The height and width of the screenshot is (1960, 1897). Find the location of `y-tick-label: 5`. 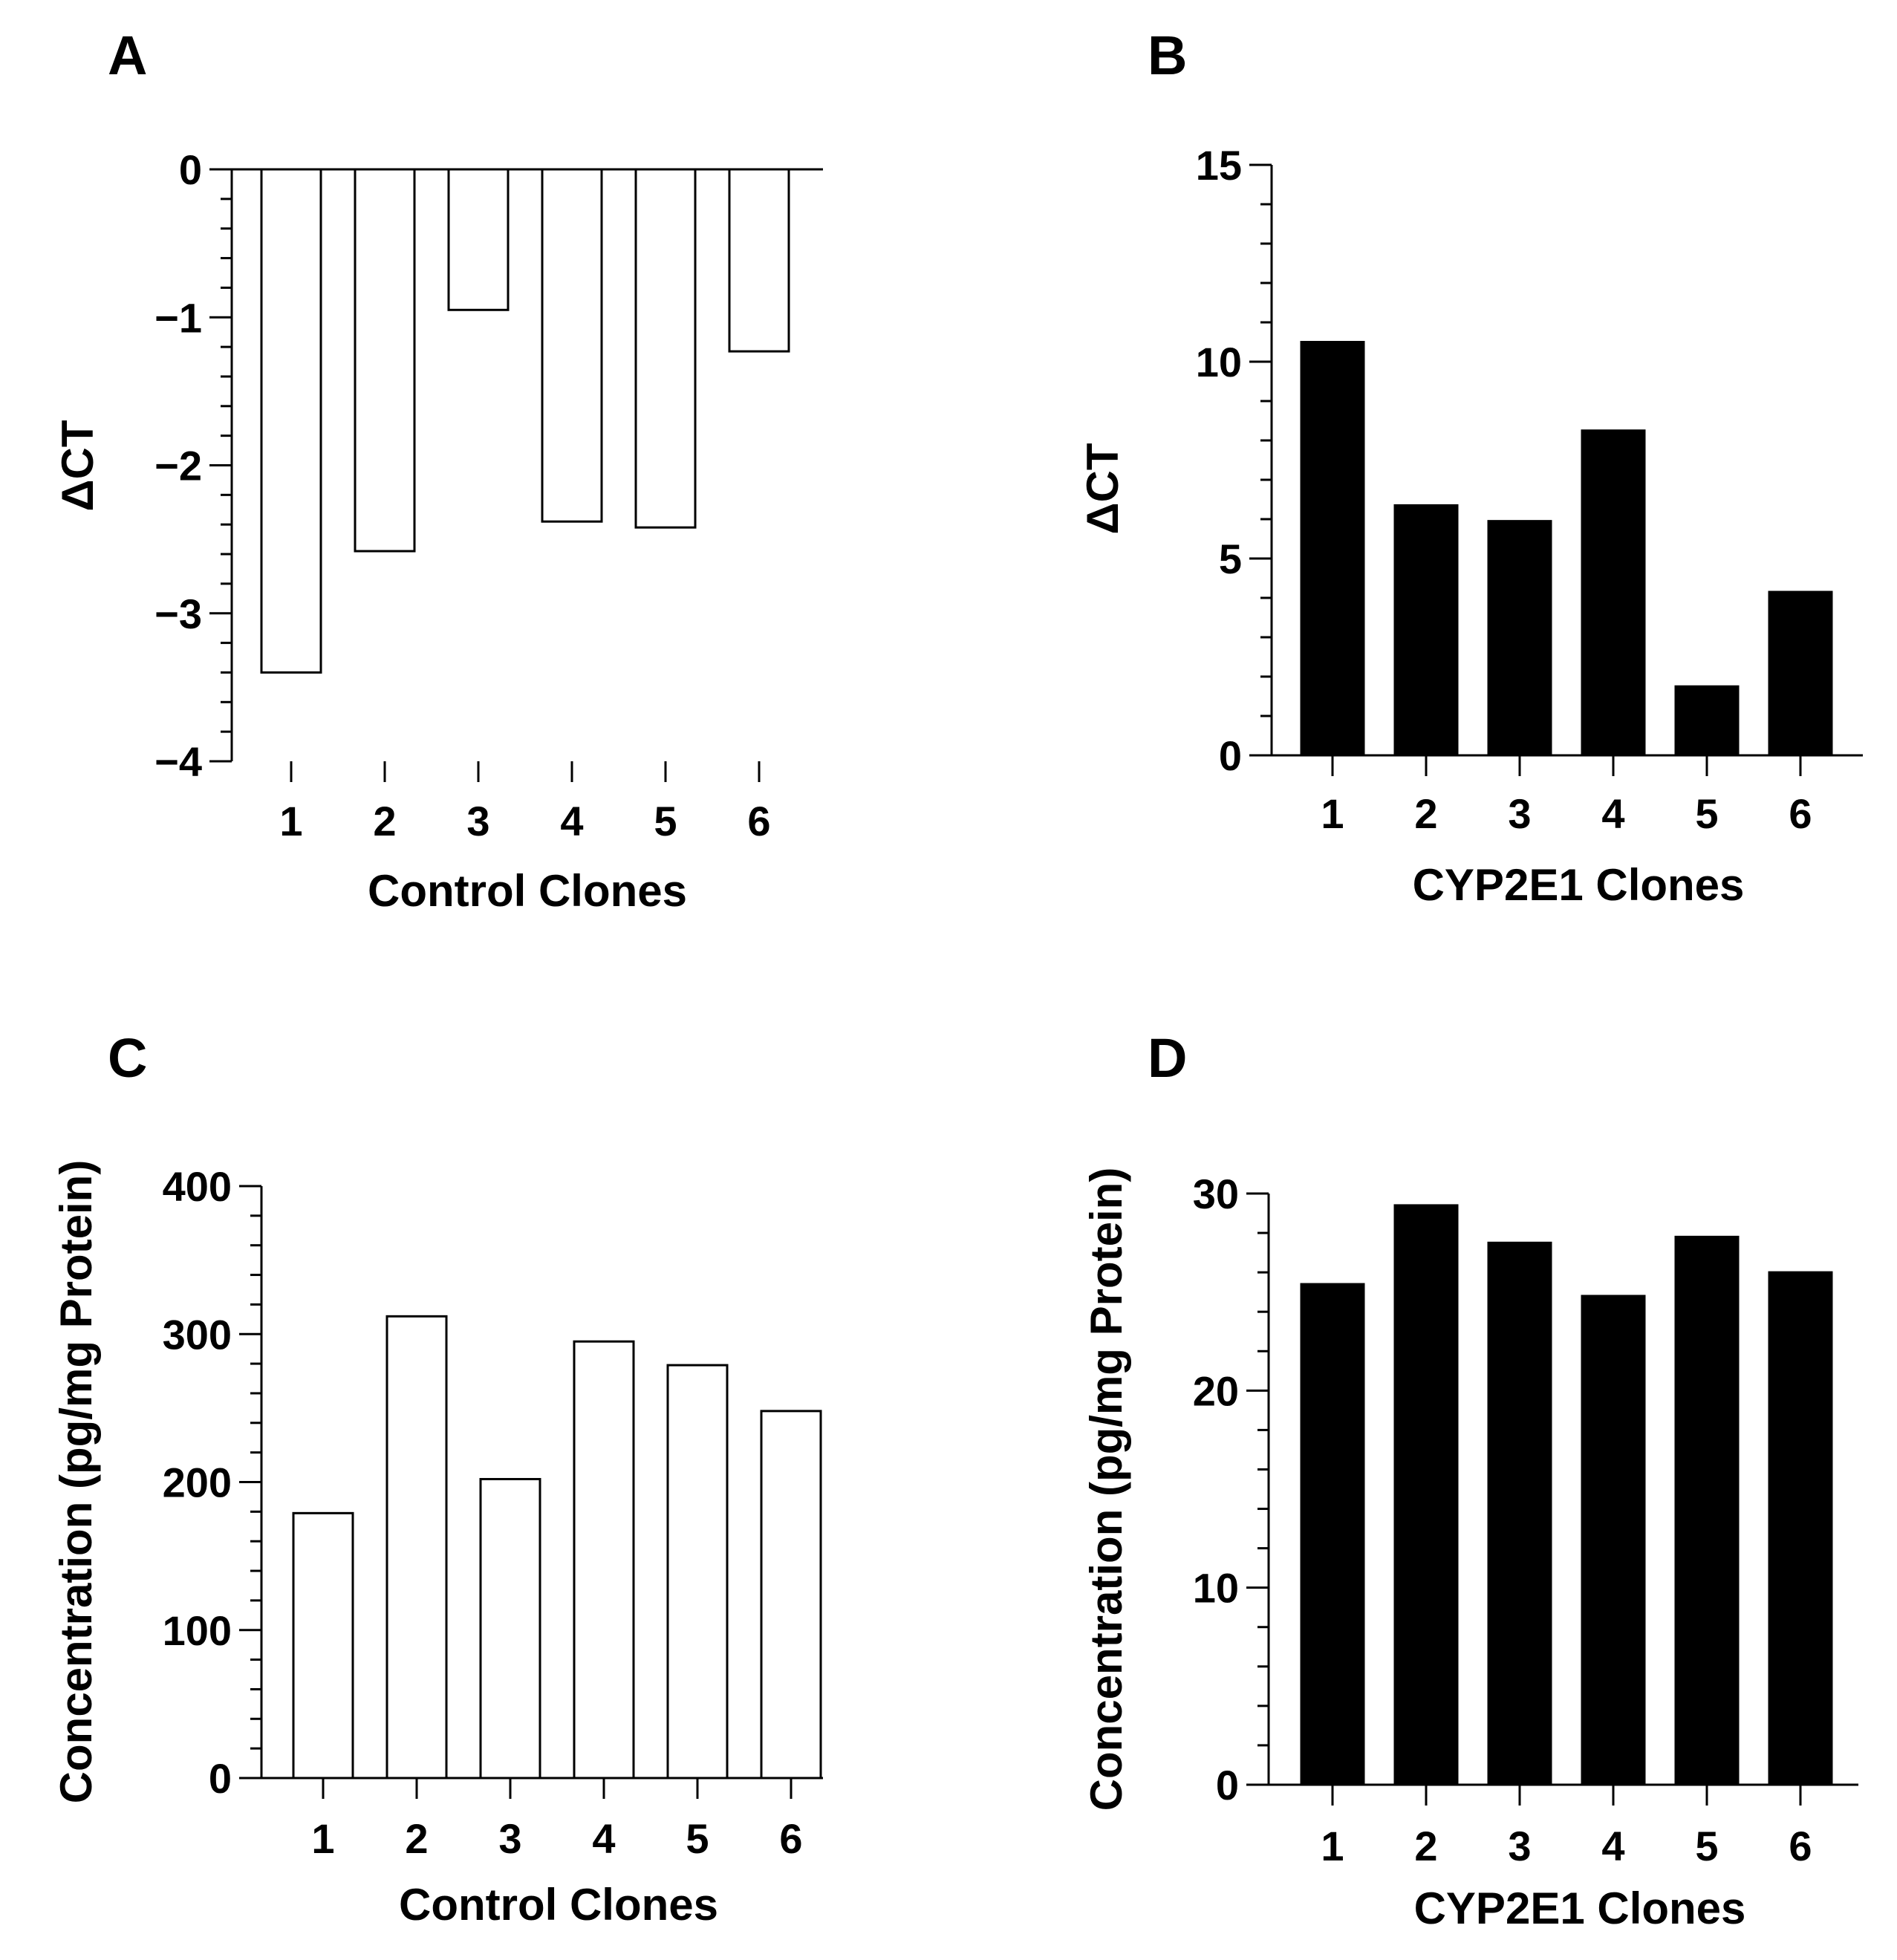

y-tick-label: 5 is located at coordinates (1230, 558).